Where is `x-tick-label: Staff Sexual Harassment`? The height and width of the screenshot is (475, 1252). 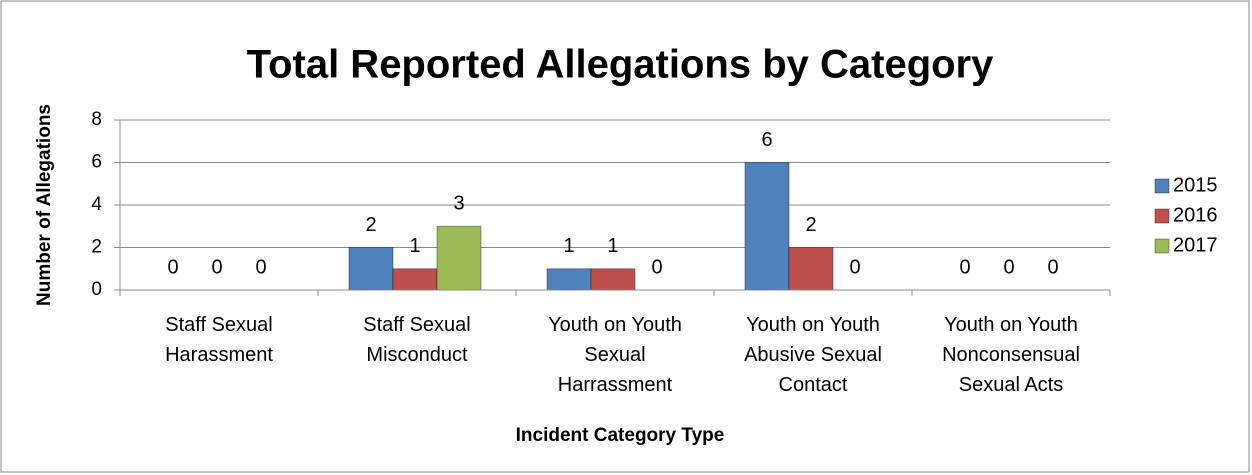
x-tick-label: Staff Sexual Harassment is located at coordinates (219, 340).